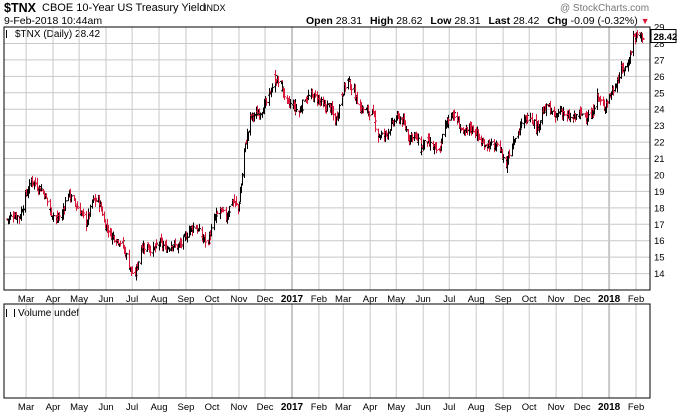 This screenshot has height=412, width=680. Describe the element at coordinates (423, 407) in the screenshot. I see `x-tick-label: Jun` at that location.